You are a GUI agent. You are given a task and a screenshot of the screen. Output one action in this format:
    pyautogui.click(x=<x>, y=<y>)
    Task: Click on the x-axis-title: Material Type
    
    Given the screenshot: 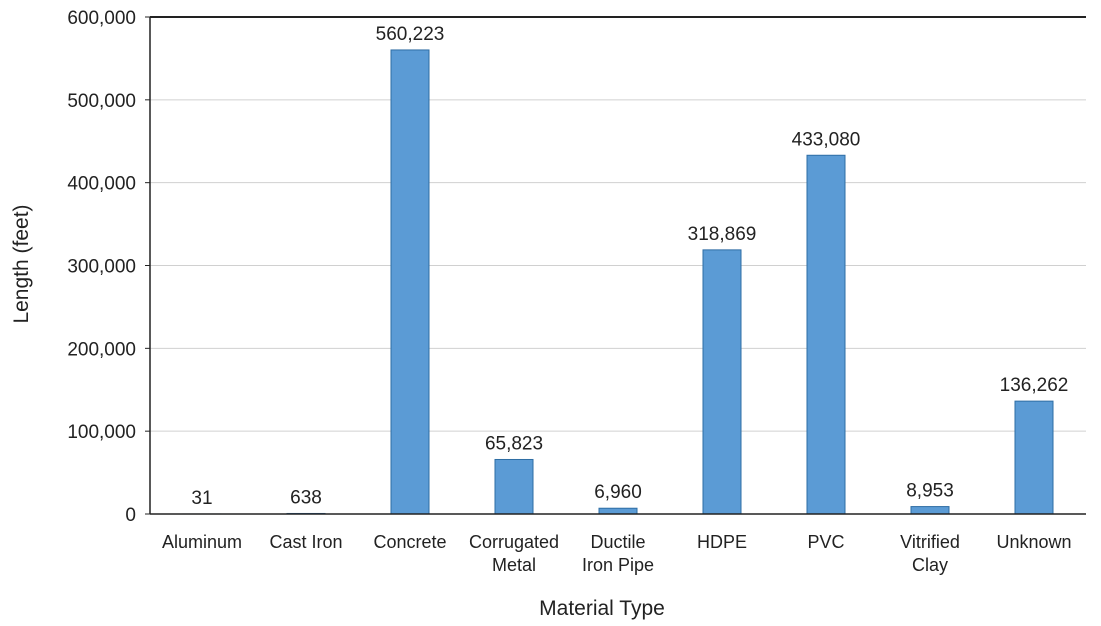 What is the action you would take?
    pyautogui.click(x=602, y=608)
    